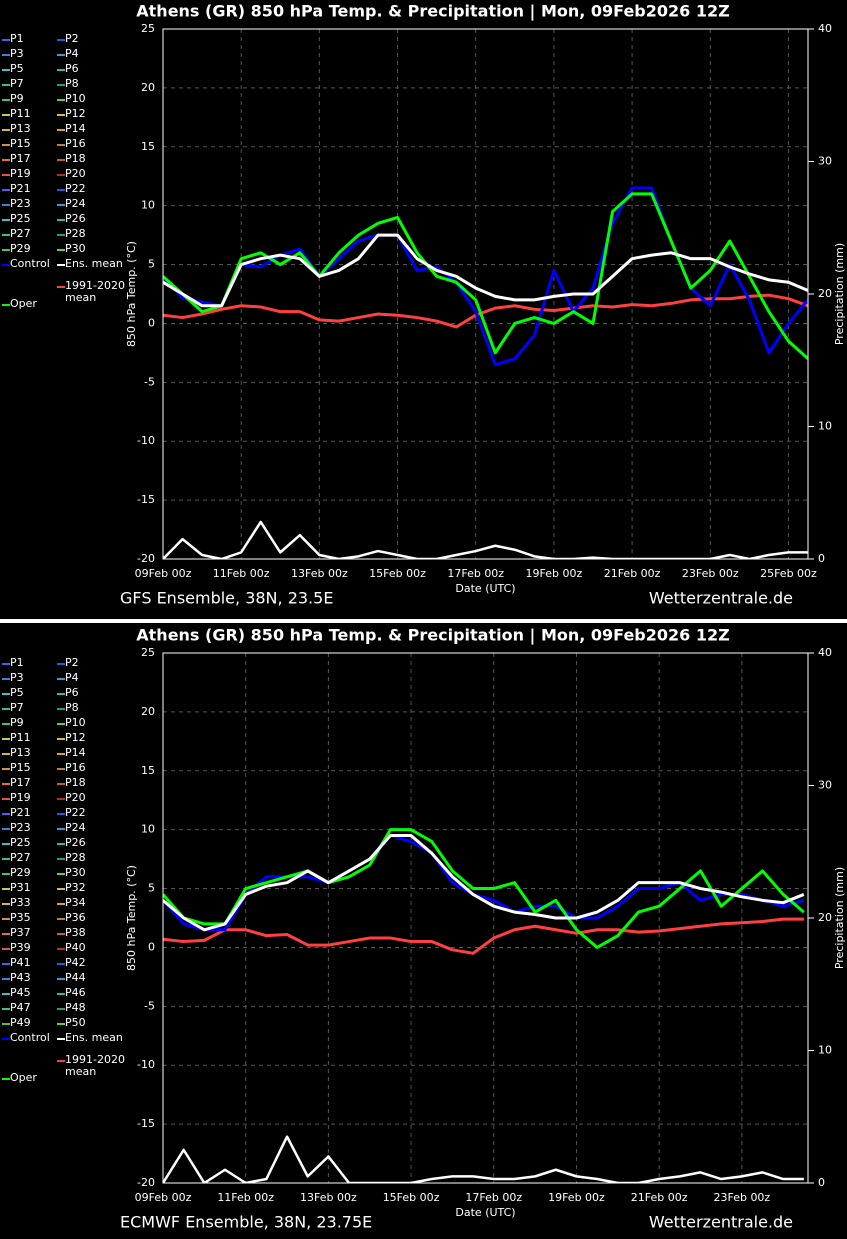 Image resolution: width=847 pixels, height=1239 pixels. I want to click on legend-item: P11, so click(16, 738).